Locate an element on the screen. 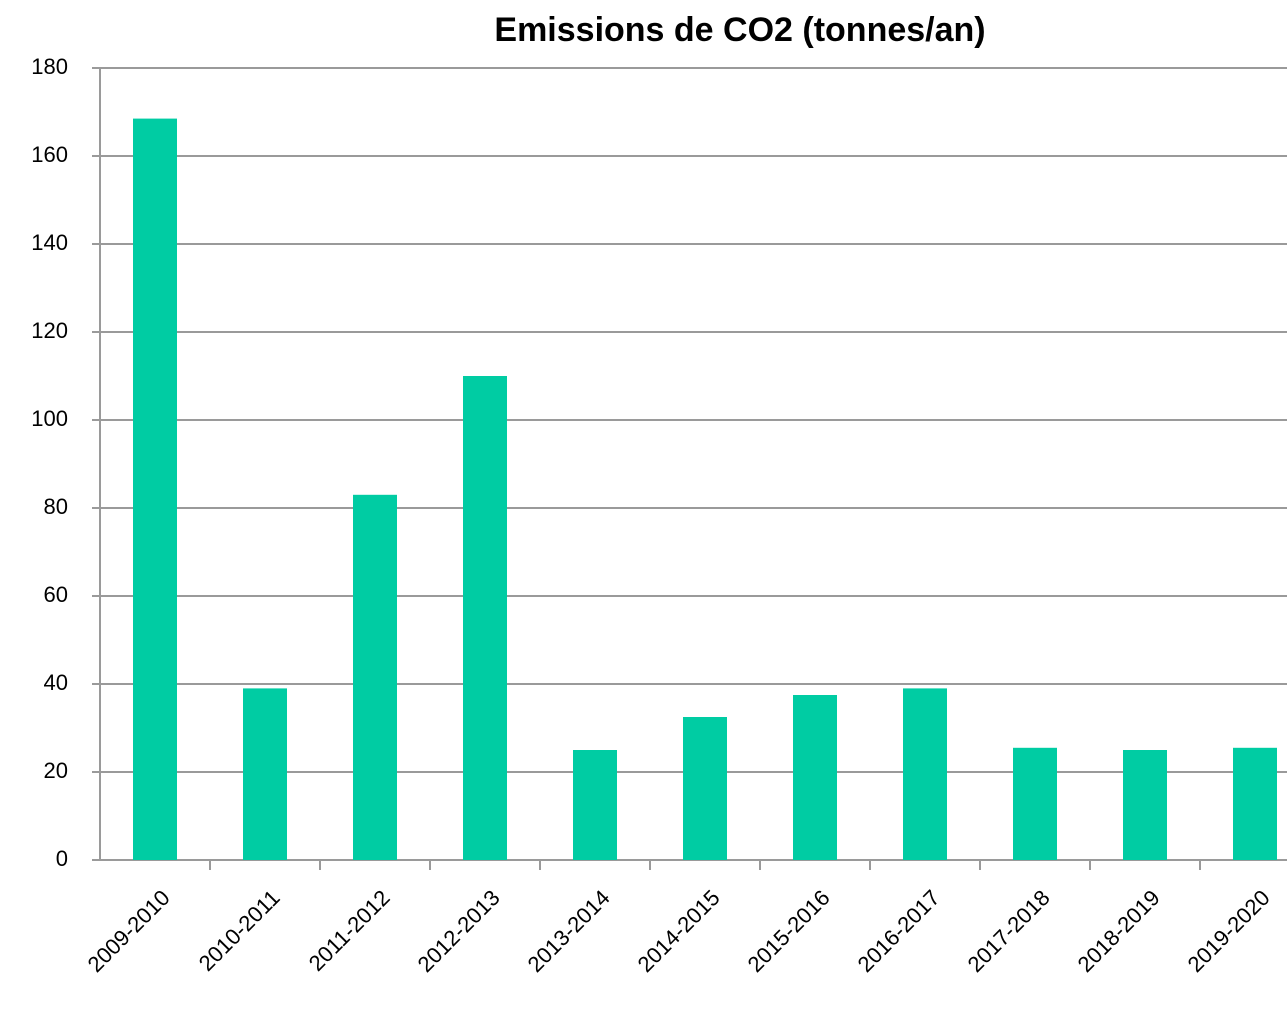  x-tick-label: 2019-2020 is located at coordinates (1229, 931).